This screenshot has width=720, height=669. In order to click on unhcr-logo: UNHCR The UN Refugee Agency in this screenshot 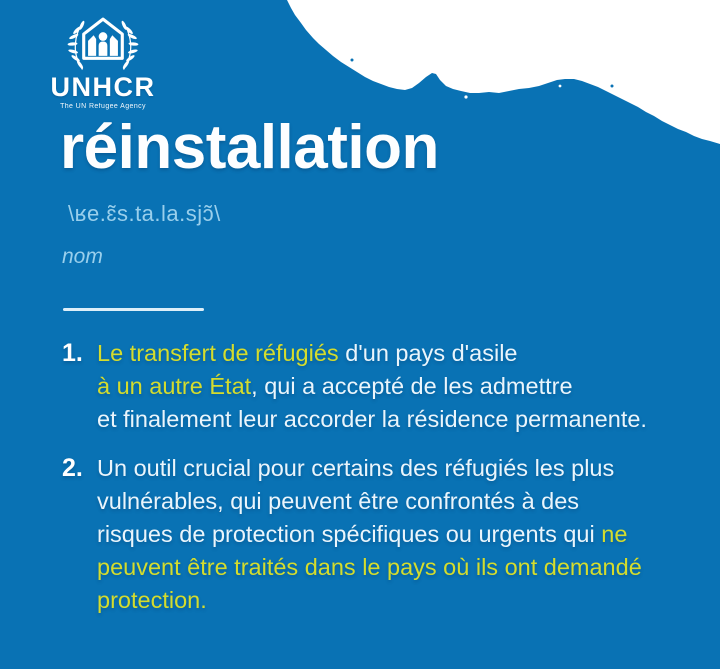, I will do `click(103, 63)`.